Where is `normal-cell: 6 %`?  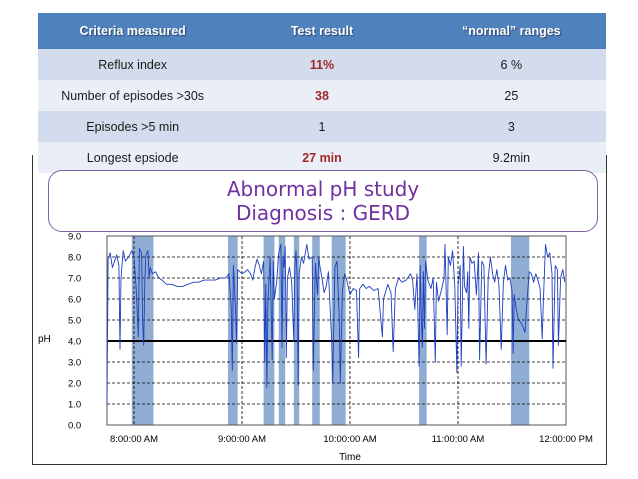 normal-cell: 6 % is located at coordinates (511, 64).